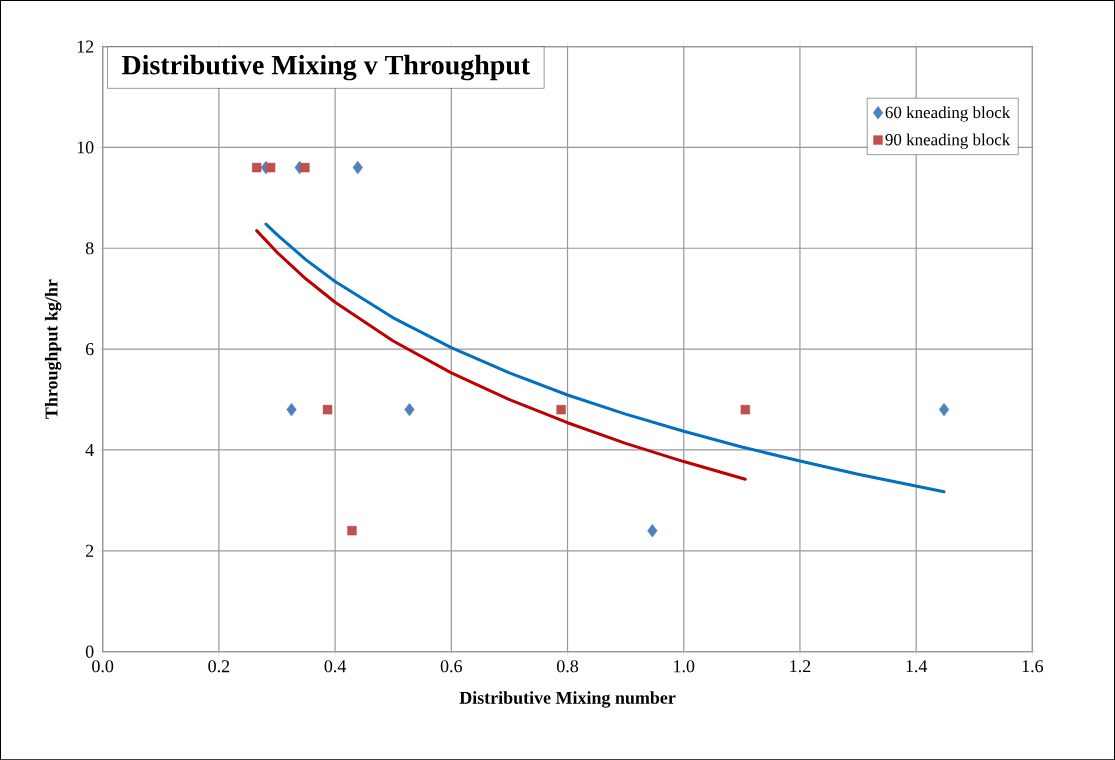 This screenshot has width=1115, height=760. Describe the element at coordinates (567, 699) in the screenshot. I see `x-axis-title: Distributive Mixing number` at that location.